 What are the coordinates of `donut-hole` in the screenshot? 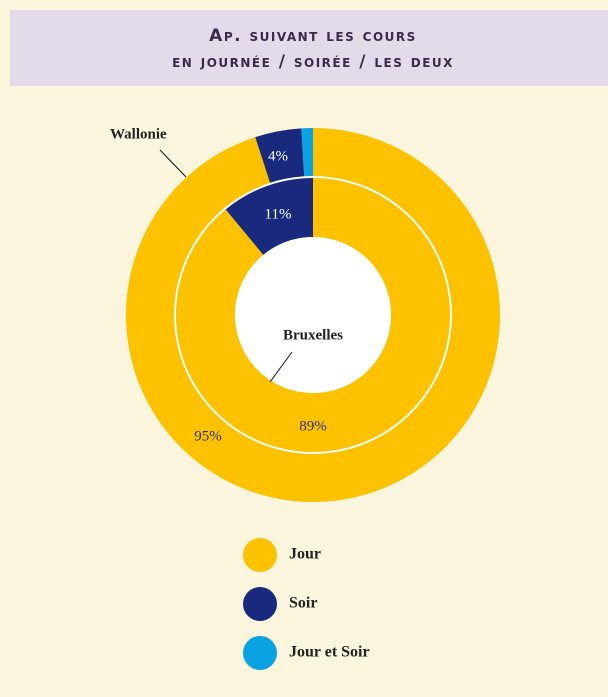 It's located at (313, 315).